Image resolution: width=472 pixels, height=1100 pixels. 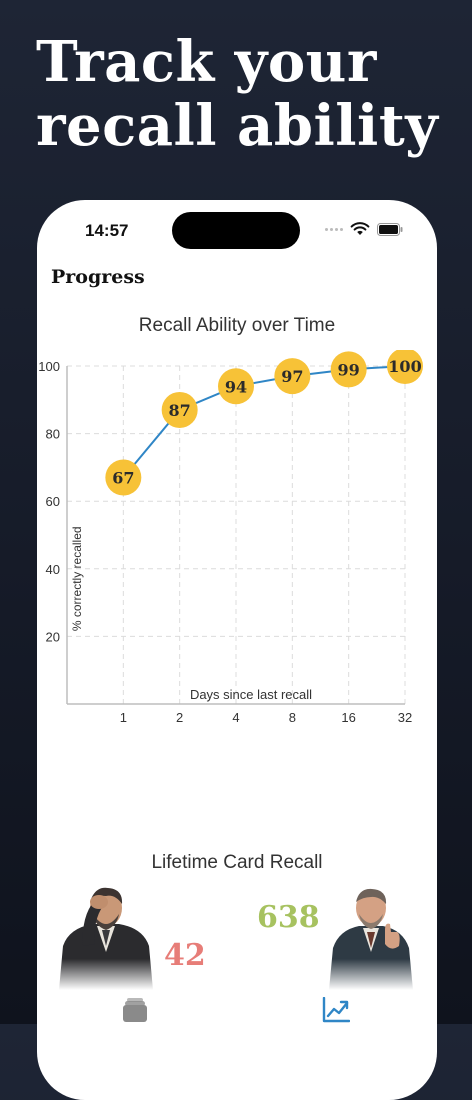 I want to click on x-tick-label-4: 4, so click(x=235, y=717).